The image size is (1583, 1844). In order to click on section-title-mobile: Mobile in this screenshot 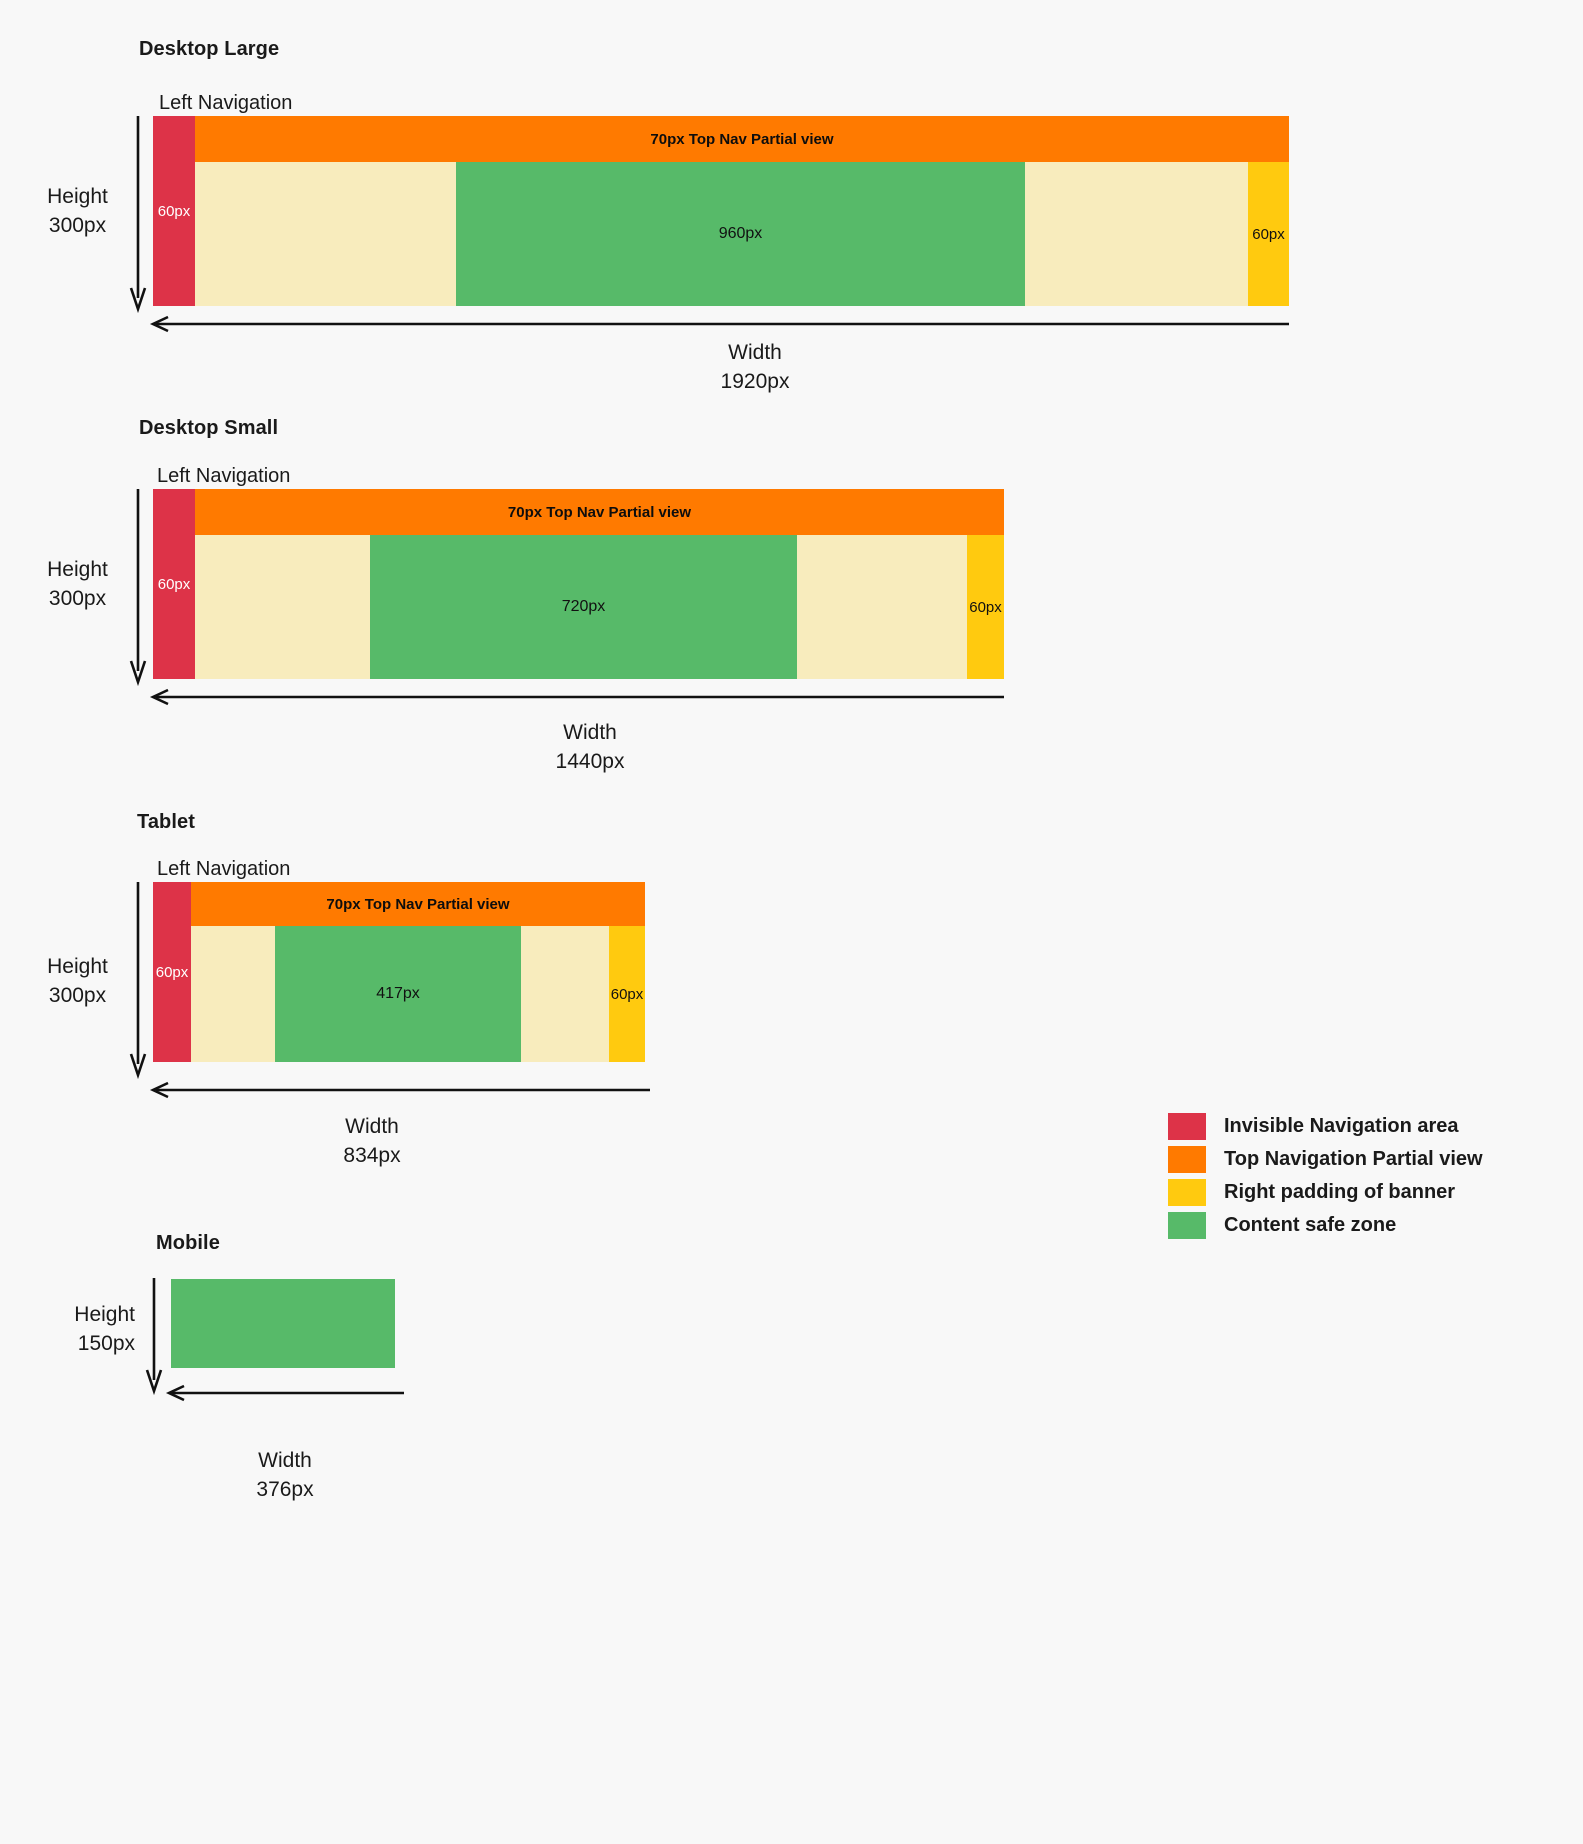, I will do `click(188, 1243)`.